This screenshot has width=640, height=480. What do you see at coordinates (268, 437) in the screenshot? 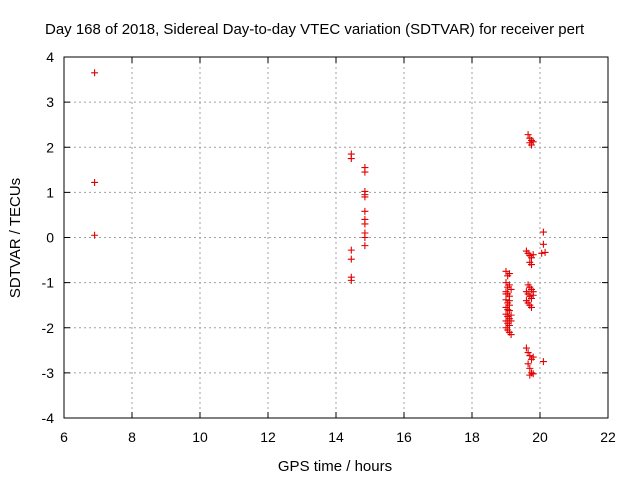
I see `x-tick-label: 12` at bounding box center [268, 437].